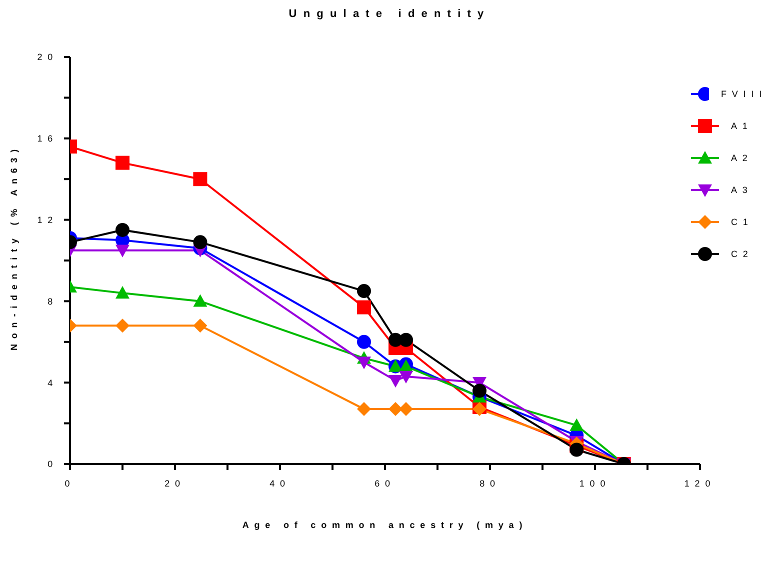 The width and height of the screenshot is (779, 565). What do you see at coordinates (742, 254) in the screenshot?
I see `legend-label: C2` at bounding box center [742, 254].